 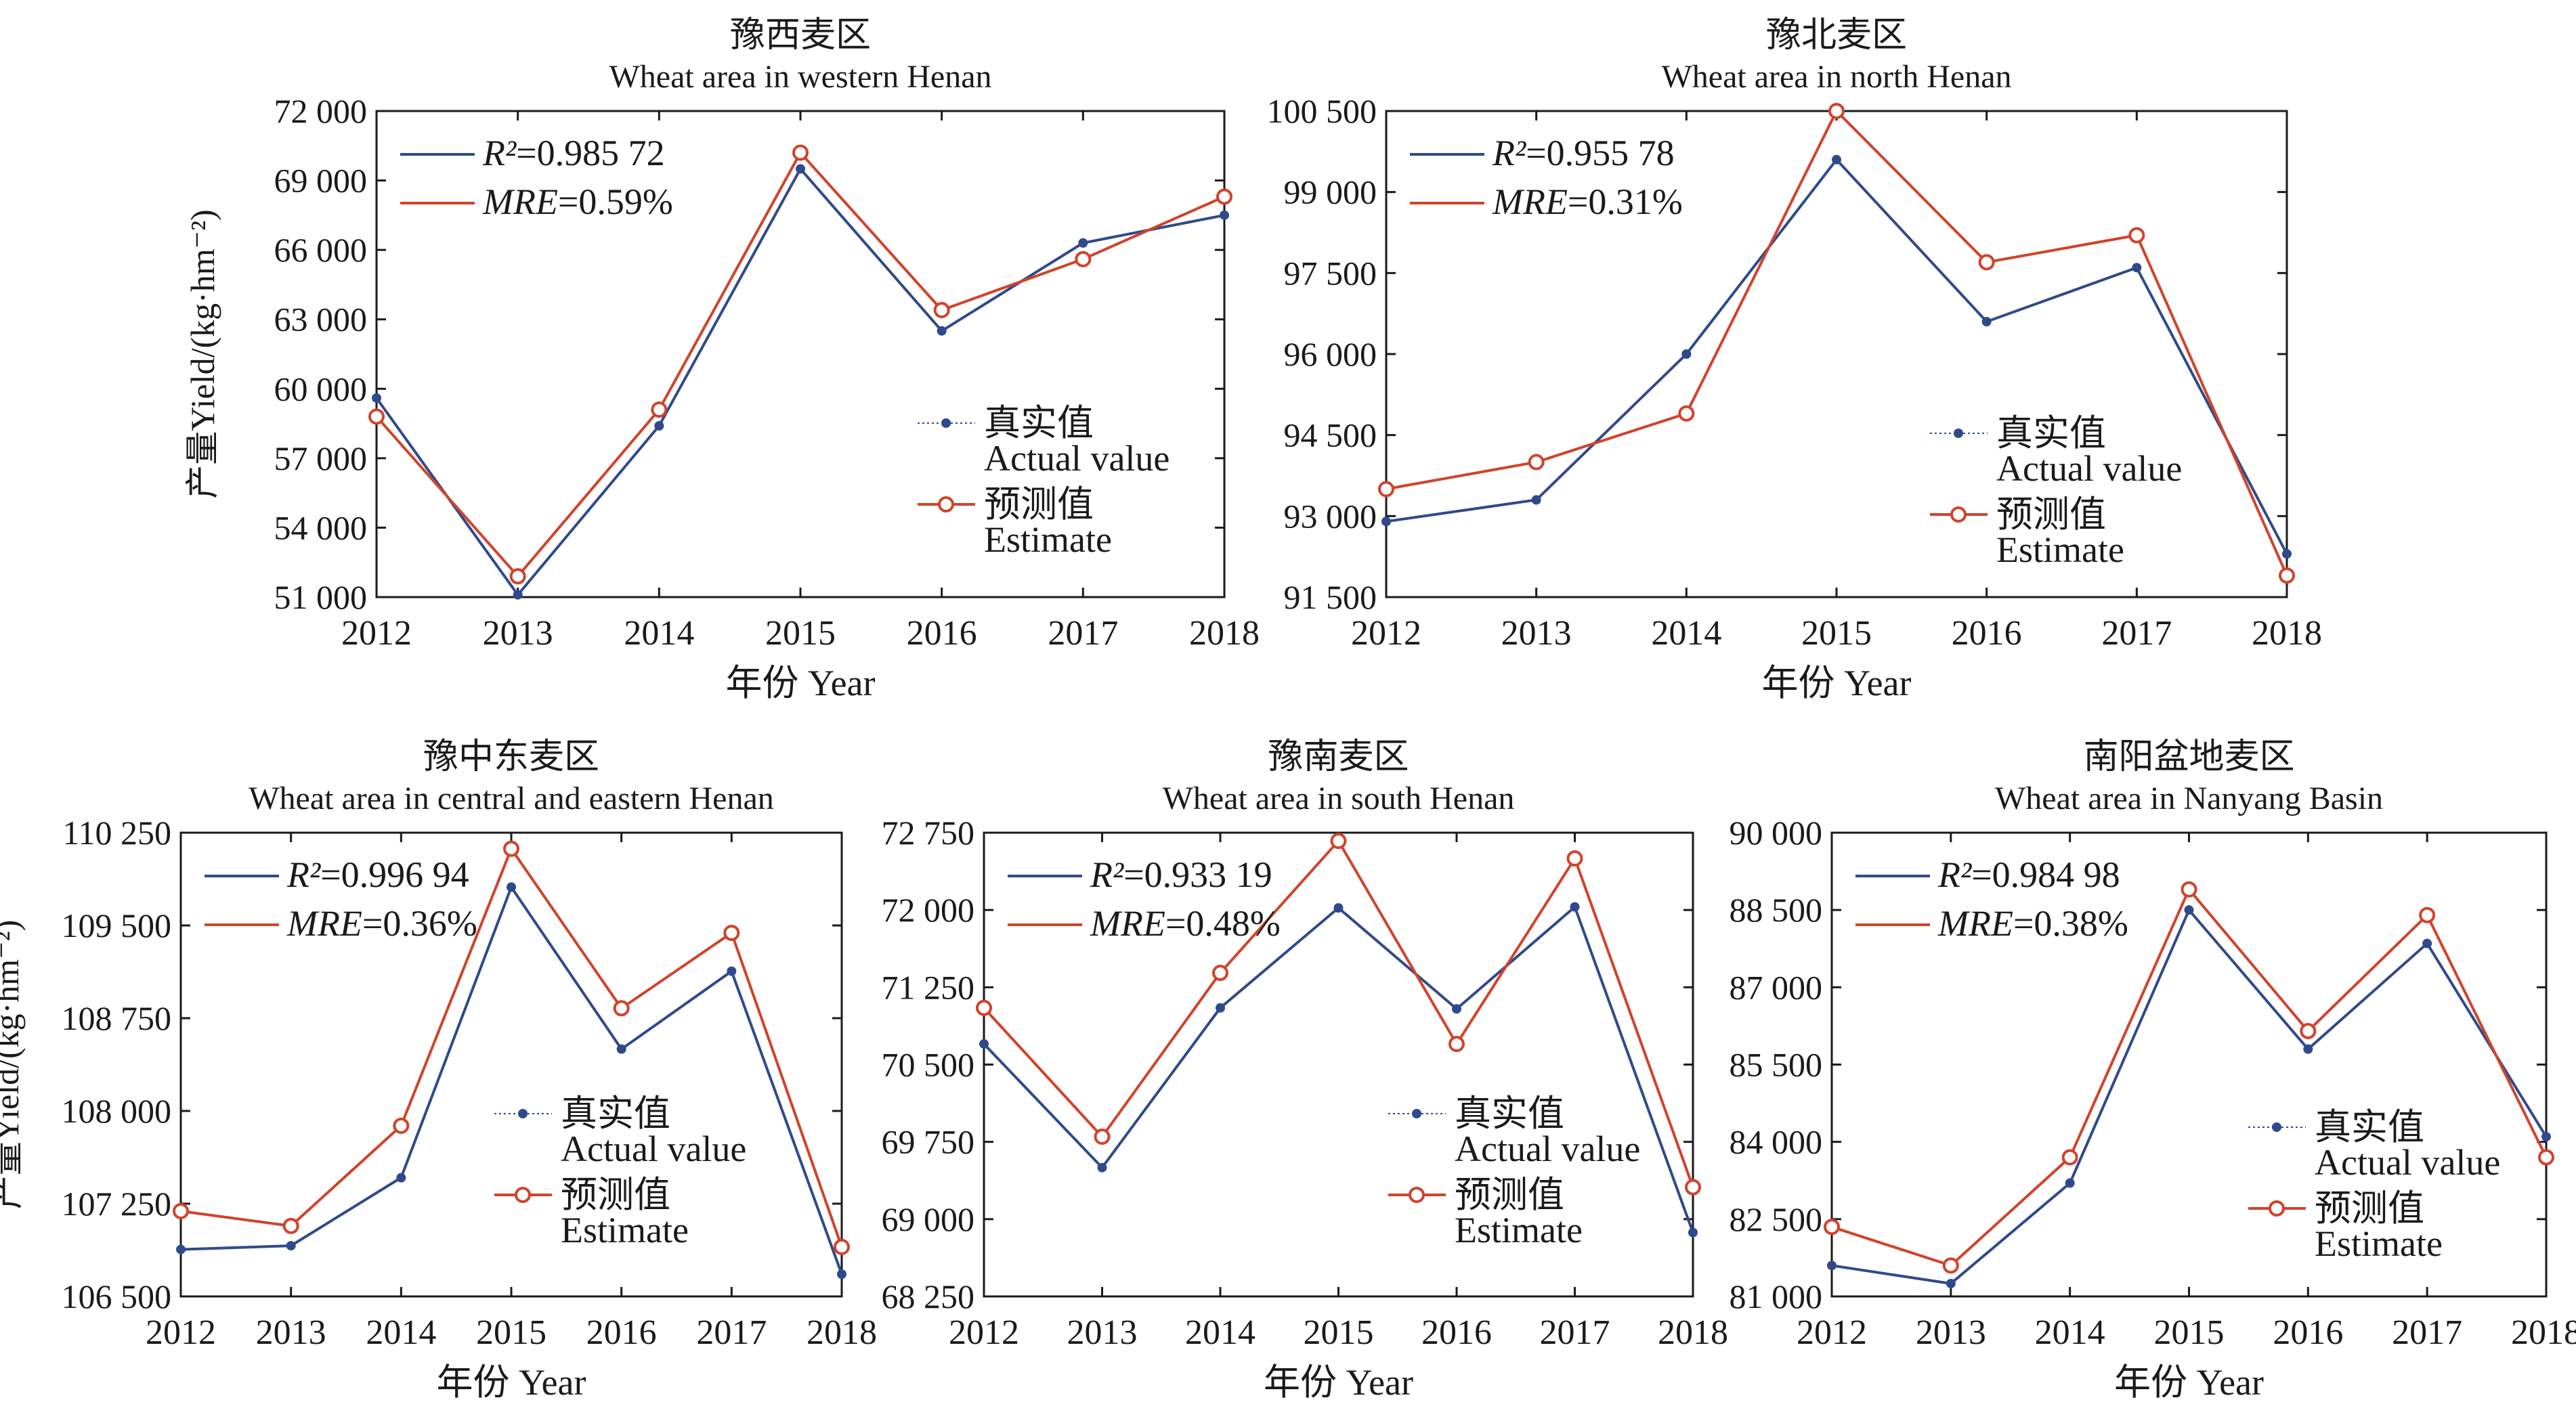 What do you see at coordinates (117, 925) in the screenshot?
I see `y-tick-label: 109 500` at bounding box center [117, 925].